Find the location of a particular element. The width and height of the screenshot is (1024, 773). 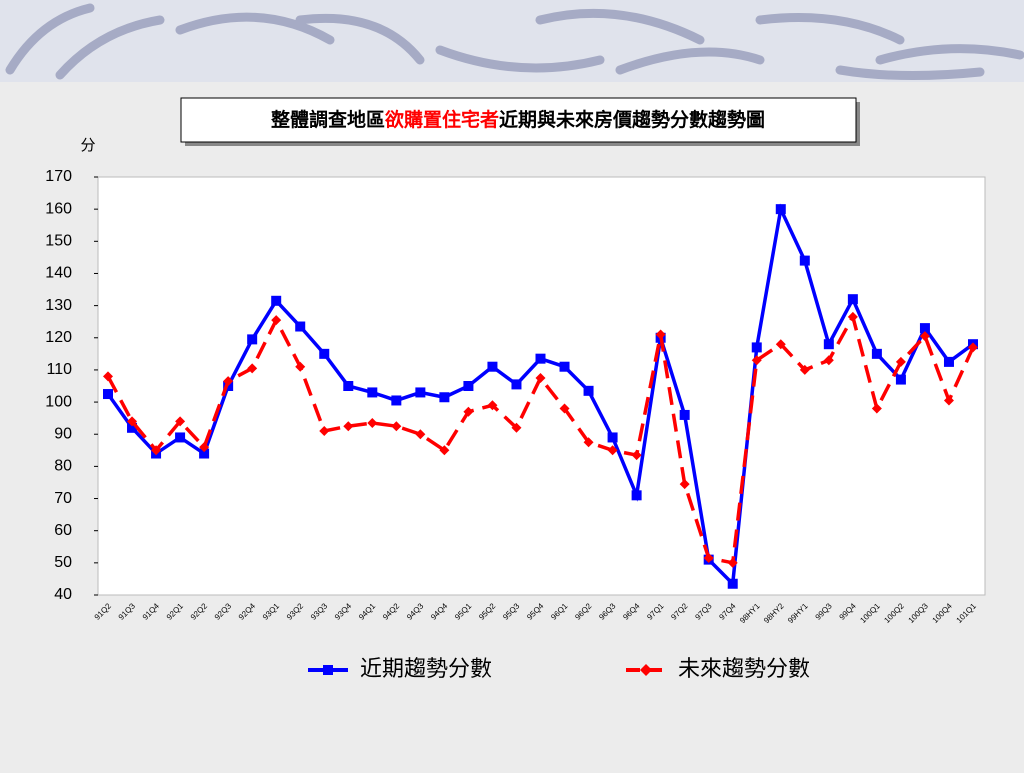

y-tick-label: 140 is located at coordinates (58, 273).